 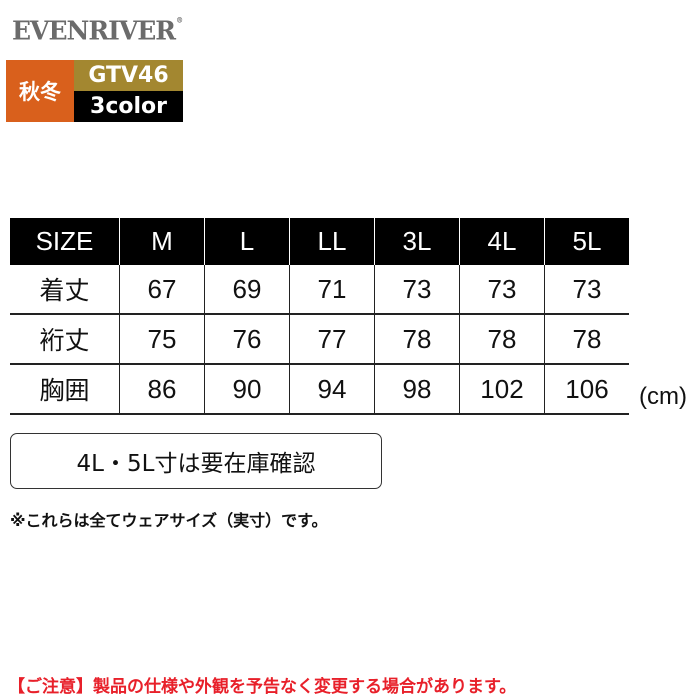 I want to click on table-cell: 102, so click(x=502, y=389).